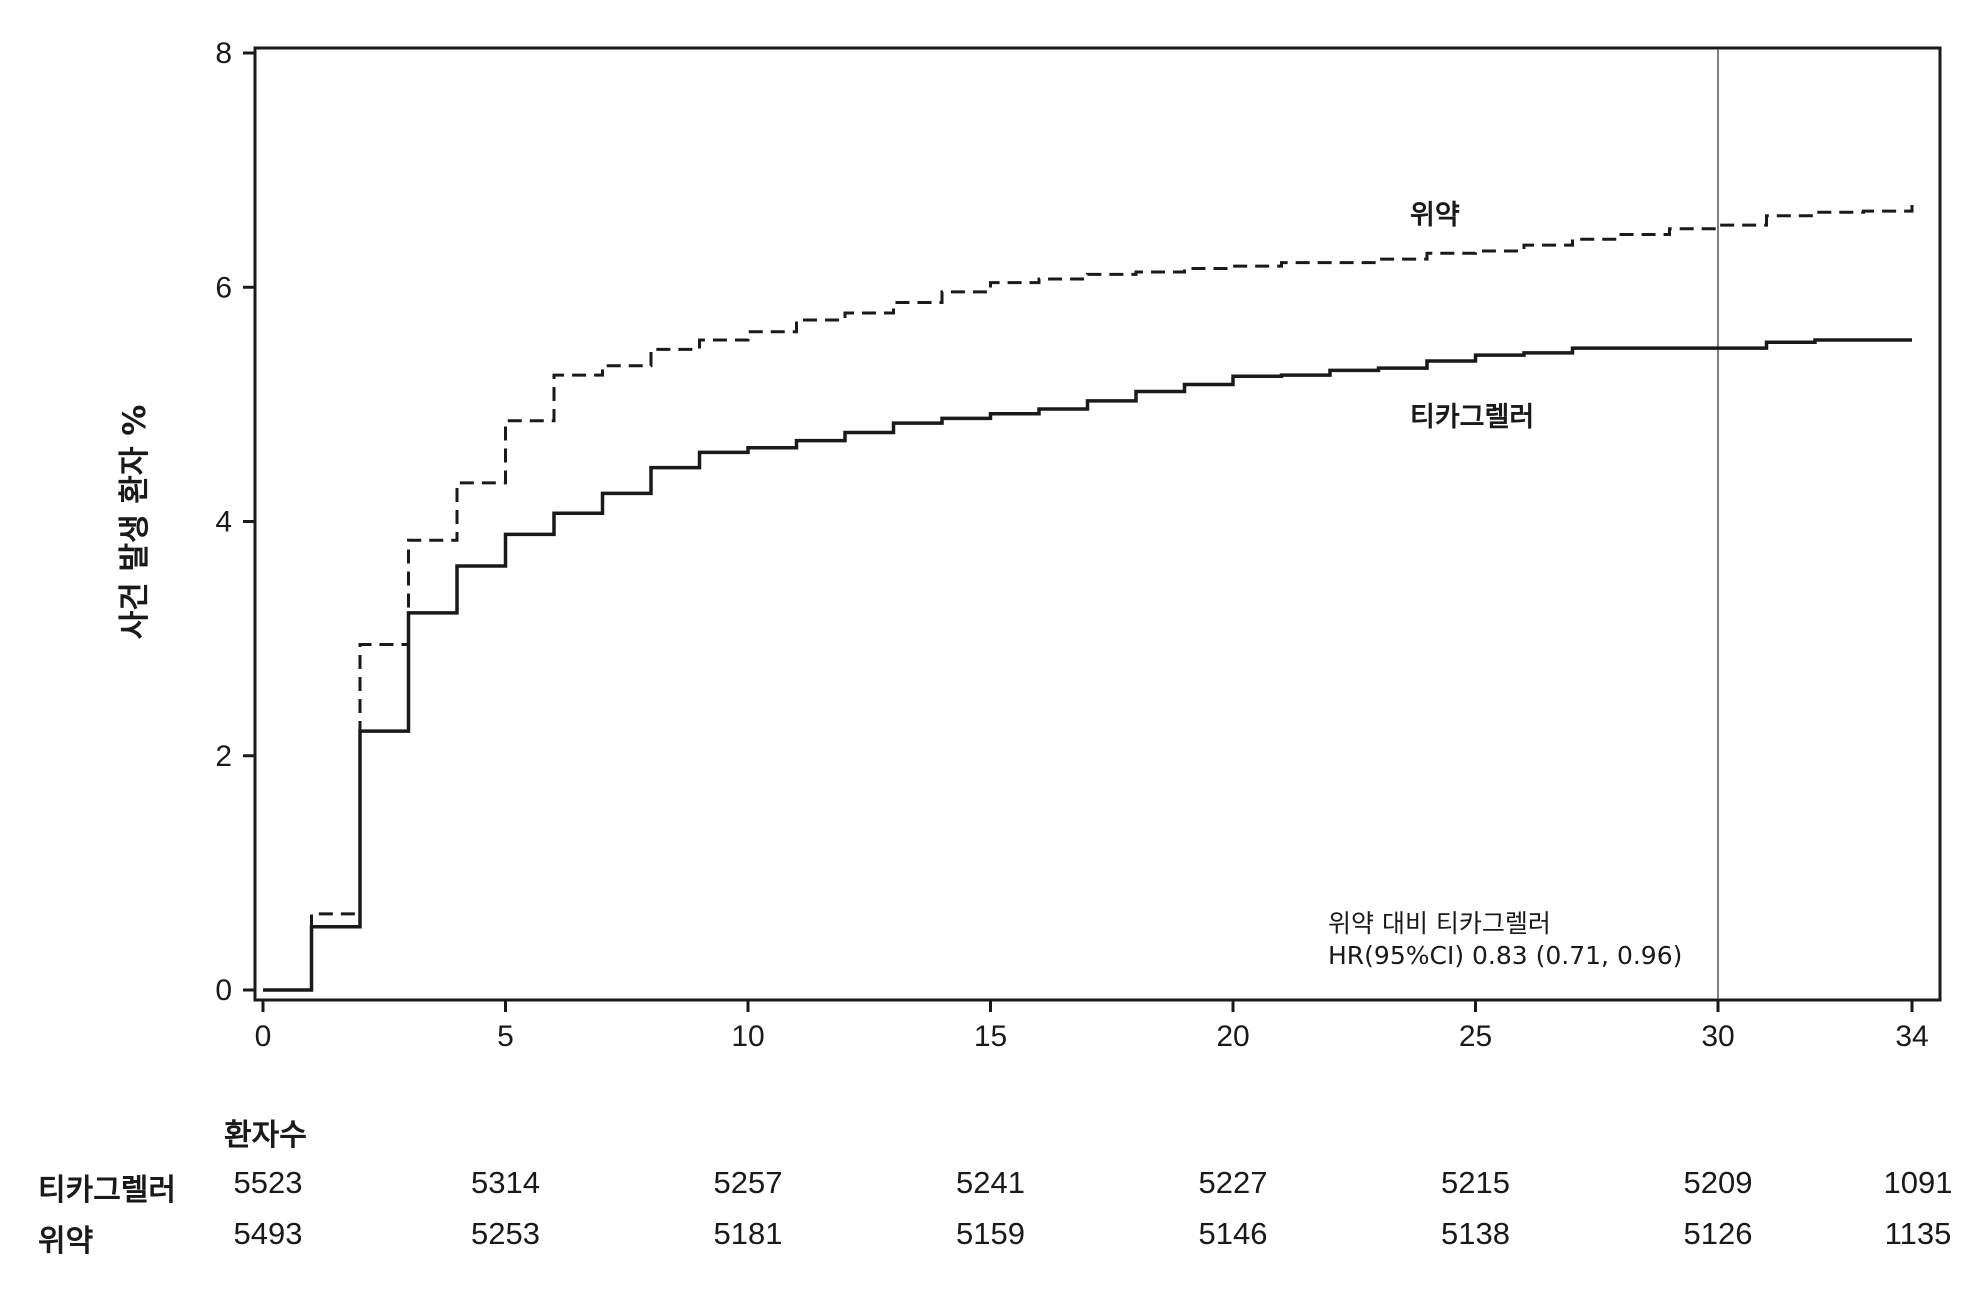  I want to click on x-tick-label: 25, so click(1475, 1036).